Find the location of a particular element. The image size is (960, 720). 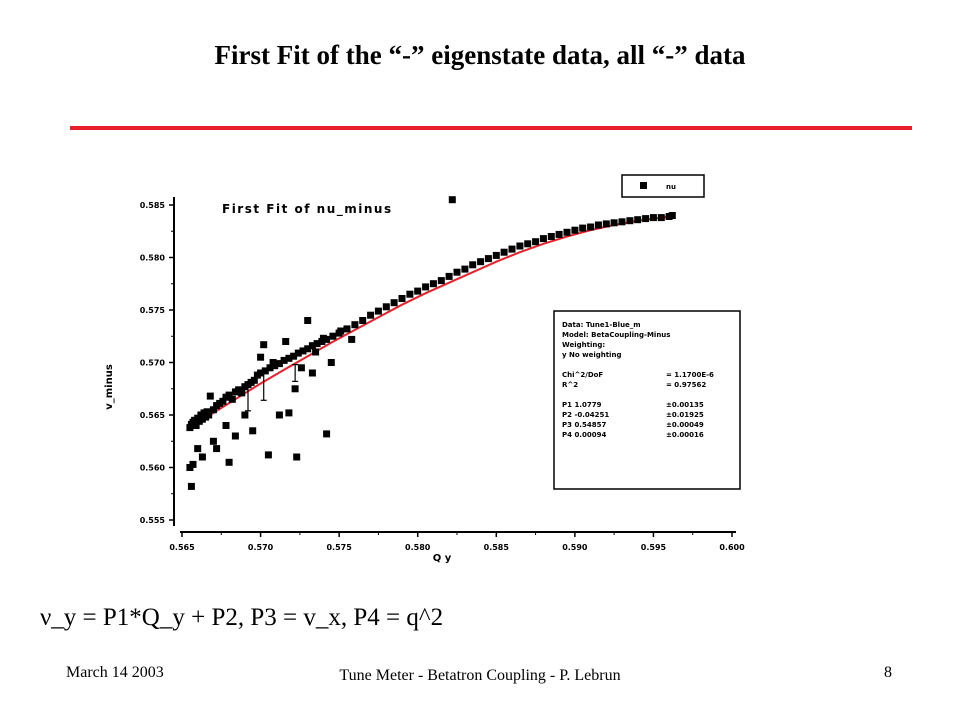

x-tick-label: 0.585 is located at coordinates (497, 547).